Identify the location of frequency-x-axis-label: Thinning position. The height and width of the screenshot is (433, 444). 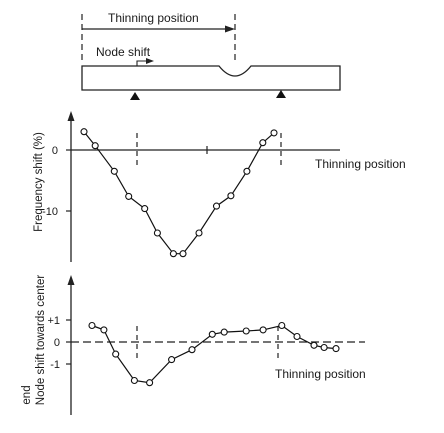
(360, 164).